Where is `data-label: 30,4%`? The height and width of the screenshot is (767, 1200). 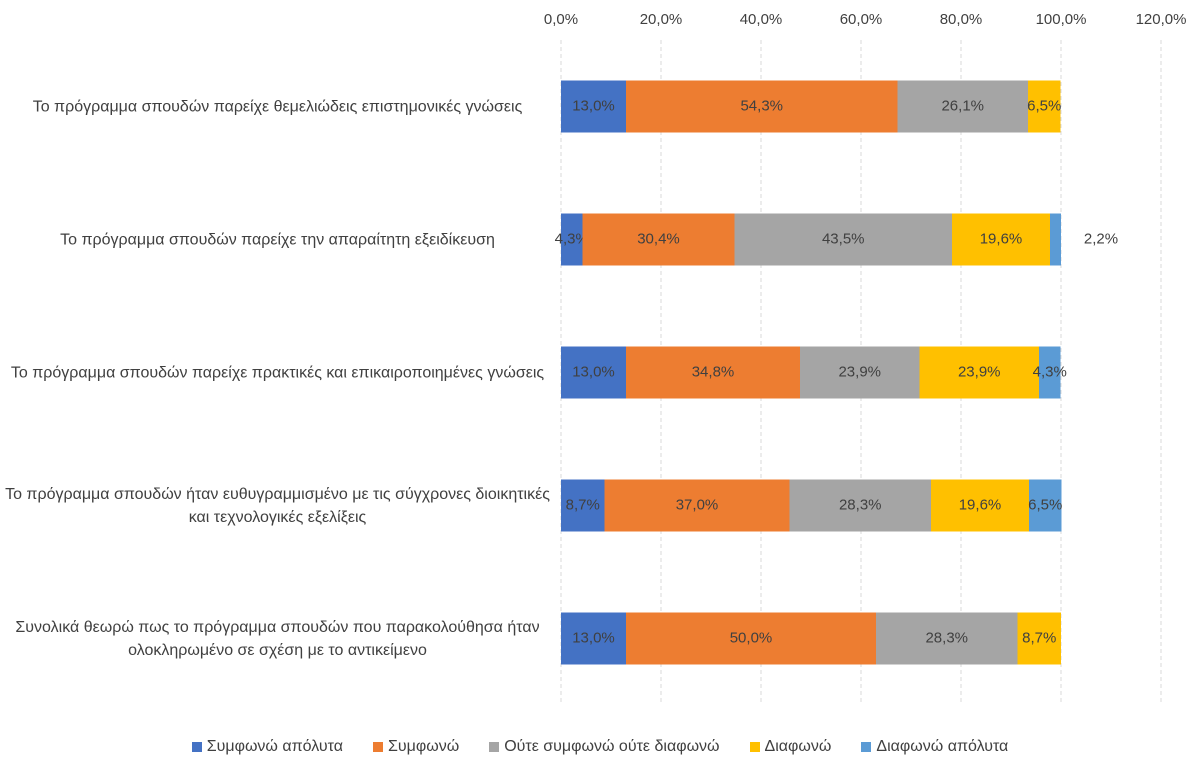
data-label: 30,4% is located at coordinates (658, 238).